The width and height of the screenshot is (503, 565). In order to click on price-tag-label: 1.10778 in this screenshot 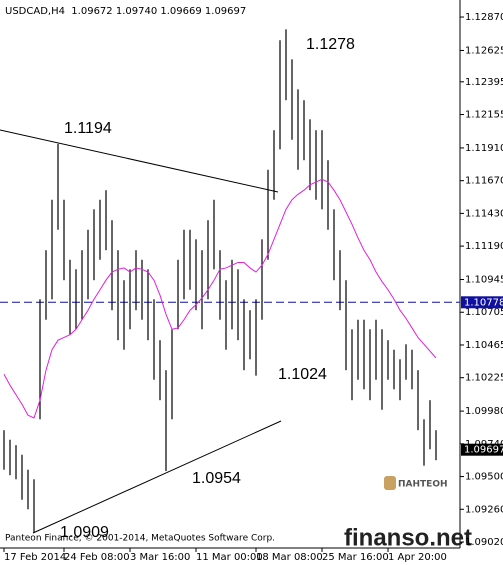, I will do `click(483, 302)`.